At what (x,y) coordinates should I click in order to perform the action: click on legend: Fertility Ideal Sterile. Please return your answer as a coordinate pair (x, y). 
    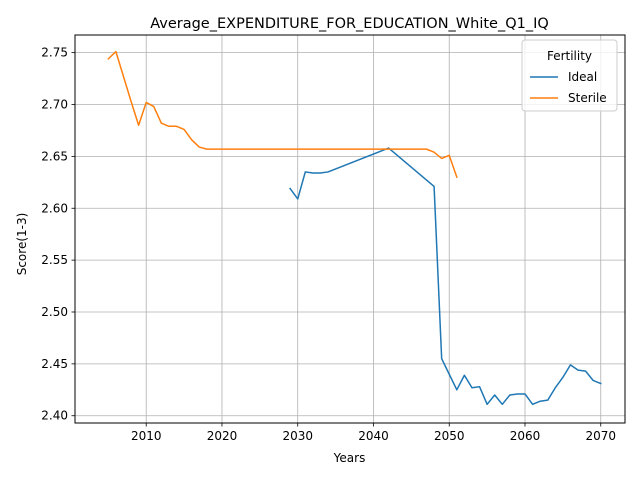
    Looking at the image, I should click on (569, 75).